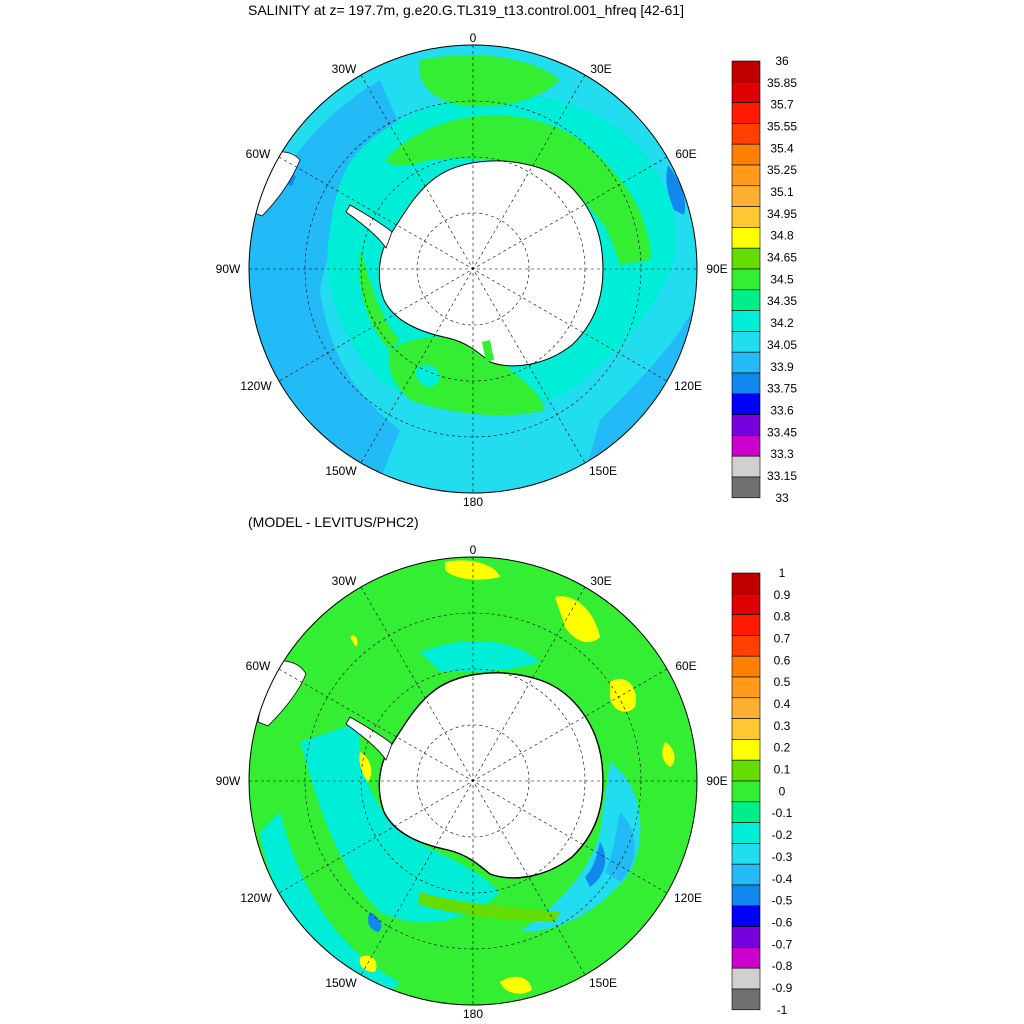 The image size is (1024, 1024). I want to click on lon-label-30w: 30W, so click(344, 581).